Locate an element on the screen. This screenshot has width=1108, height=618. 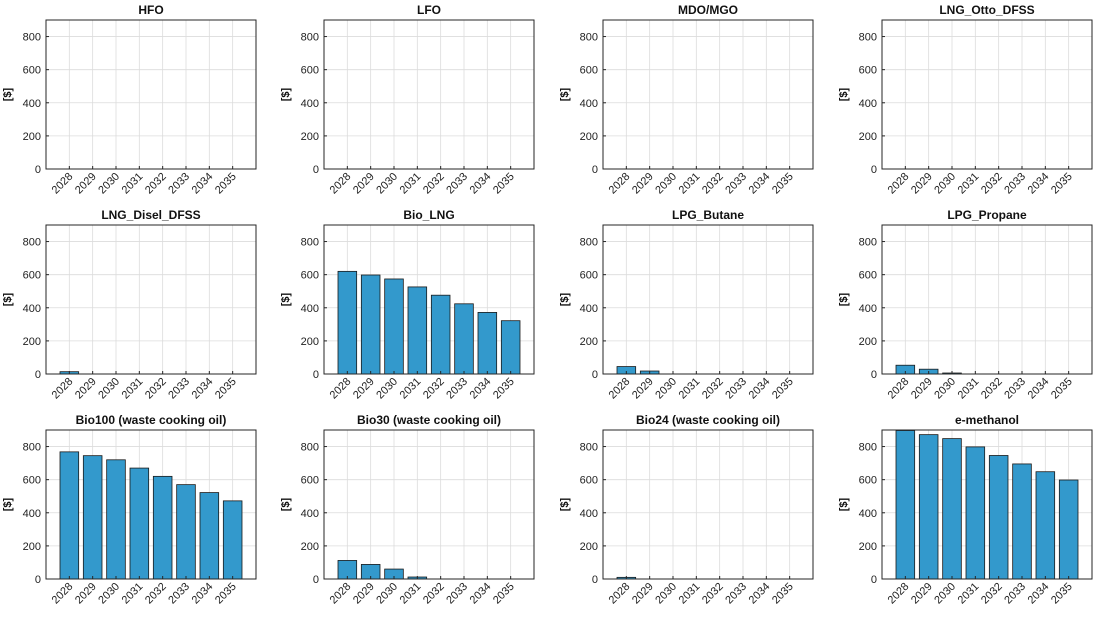
bar-bio-lng-2031 is located at coordinates (417, 330).